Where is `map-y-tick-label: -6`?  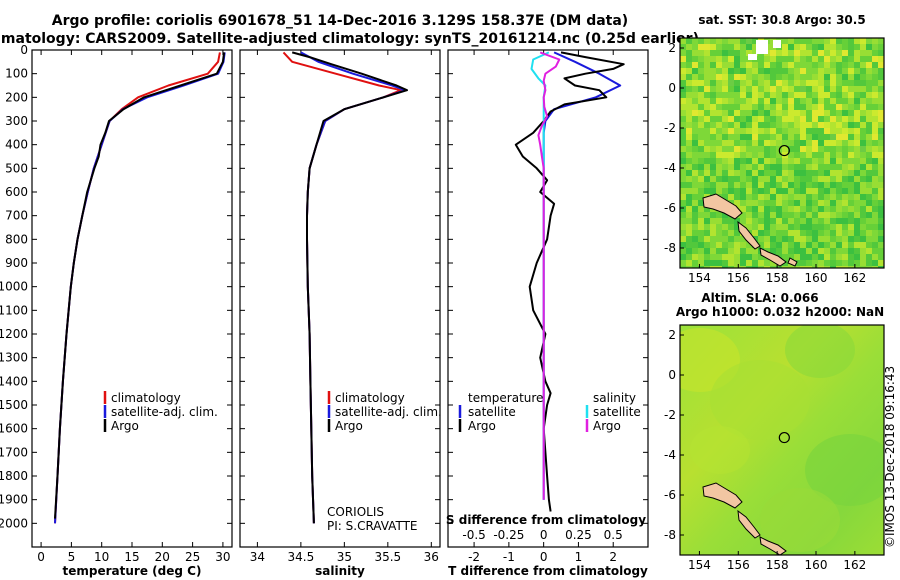 map-y-tick-label: -6 is located at coordinates (670, 495).